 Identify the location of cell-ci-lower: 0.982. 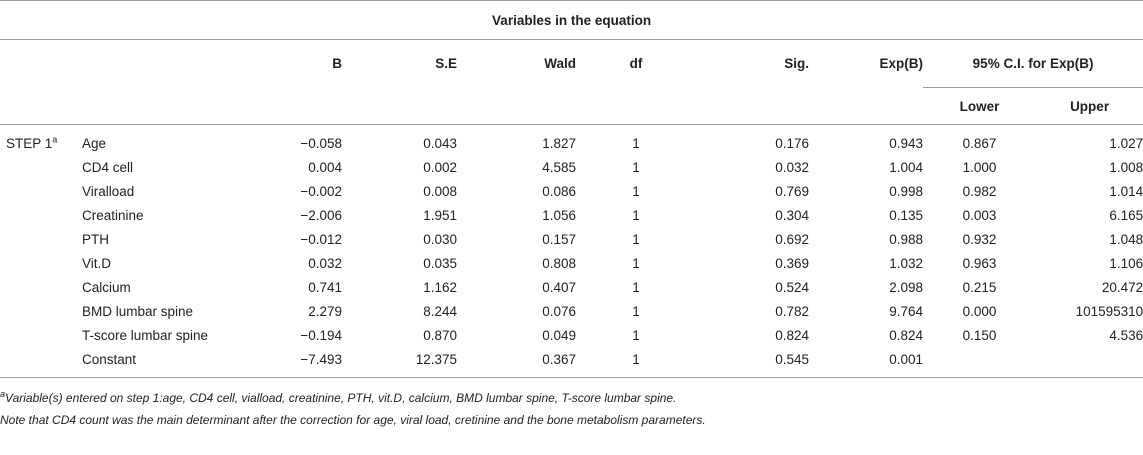
(979, 191).